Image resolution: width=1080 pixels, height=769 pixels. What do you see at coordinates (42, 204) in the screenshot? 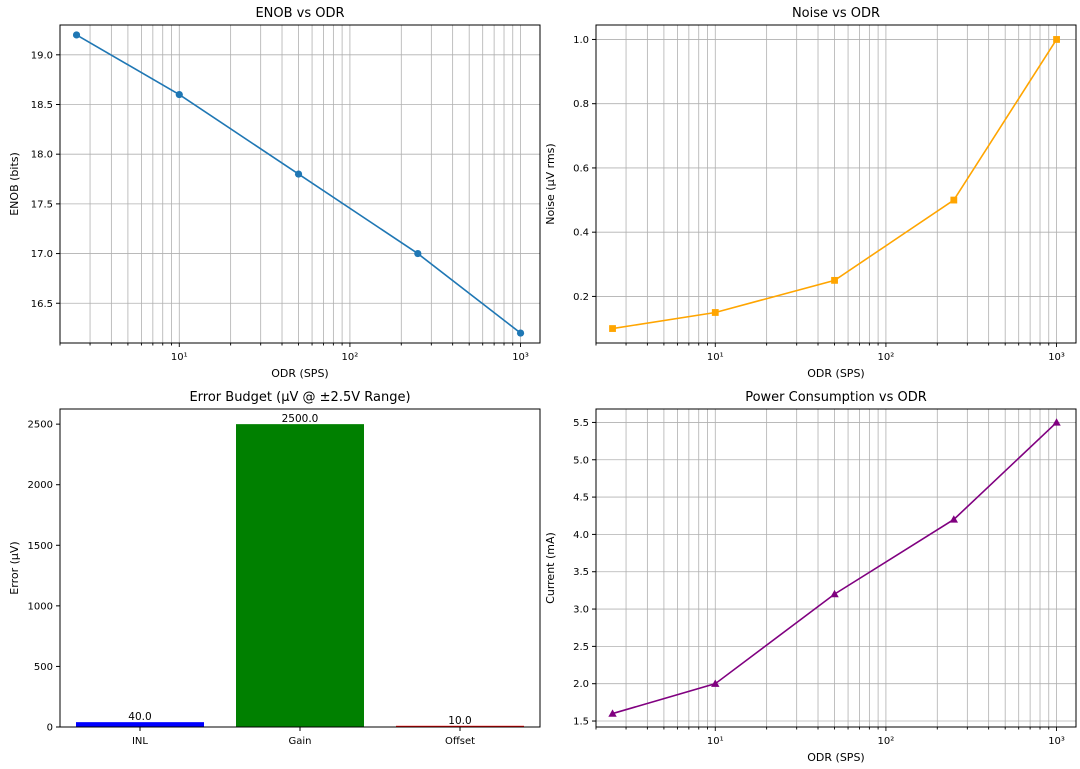
I see `y-tick-label: 17.5` at bounding box center [42, 204].